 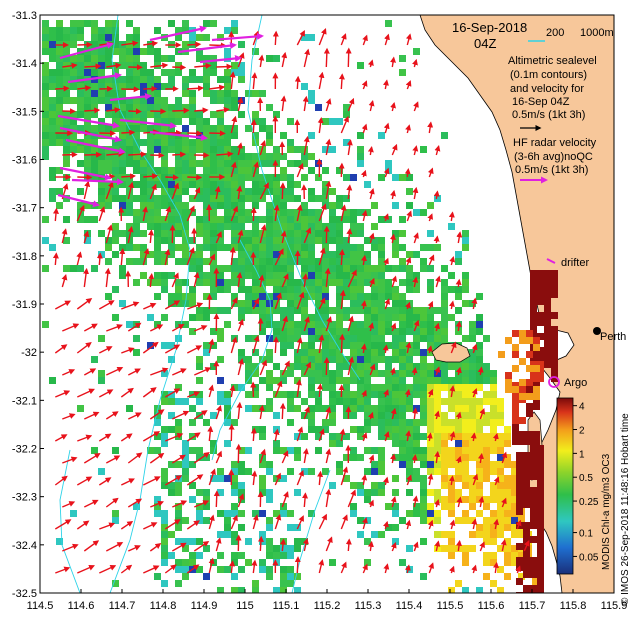 What do you see at coordinates (450, 606) in the screenshot?
I see `x-tick-label: 115.5` at bounding box center [450, 606].